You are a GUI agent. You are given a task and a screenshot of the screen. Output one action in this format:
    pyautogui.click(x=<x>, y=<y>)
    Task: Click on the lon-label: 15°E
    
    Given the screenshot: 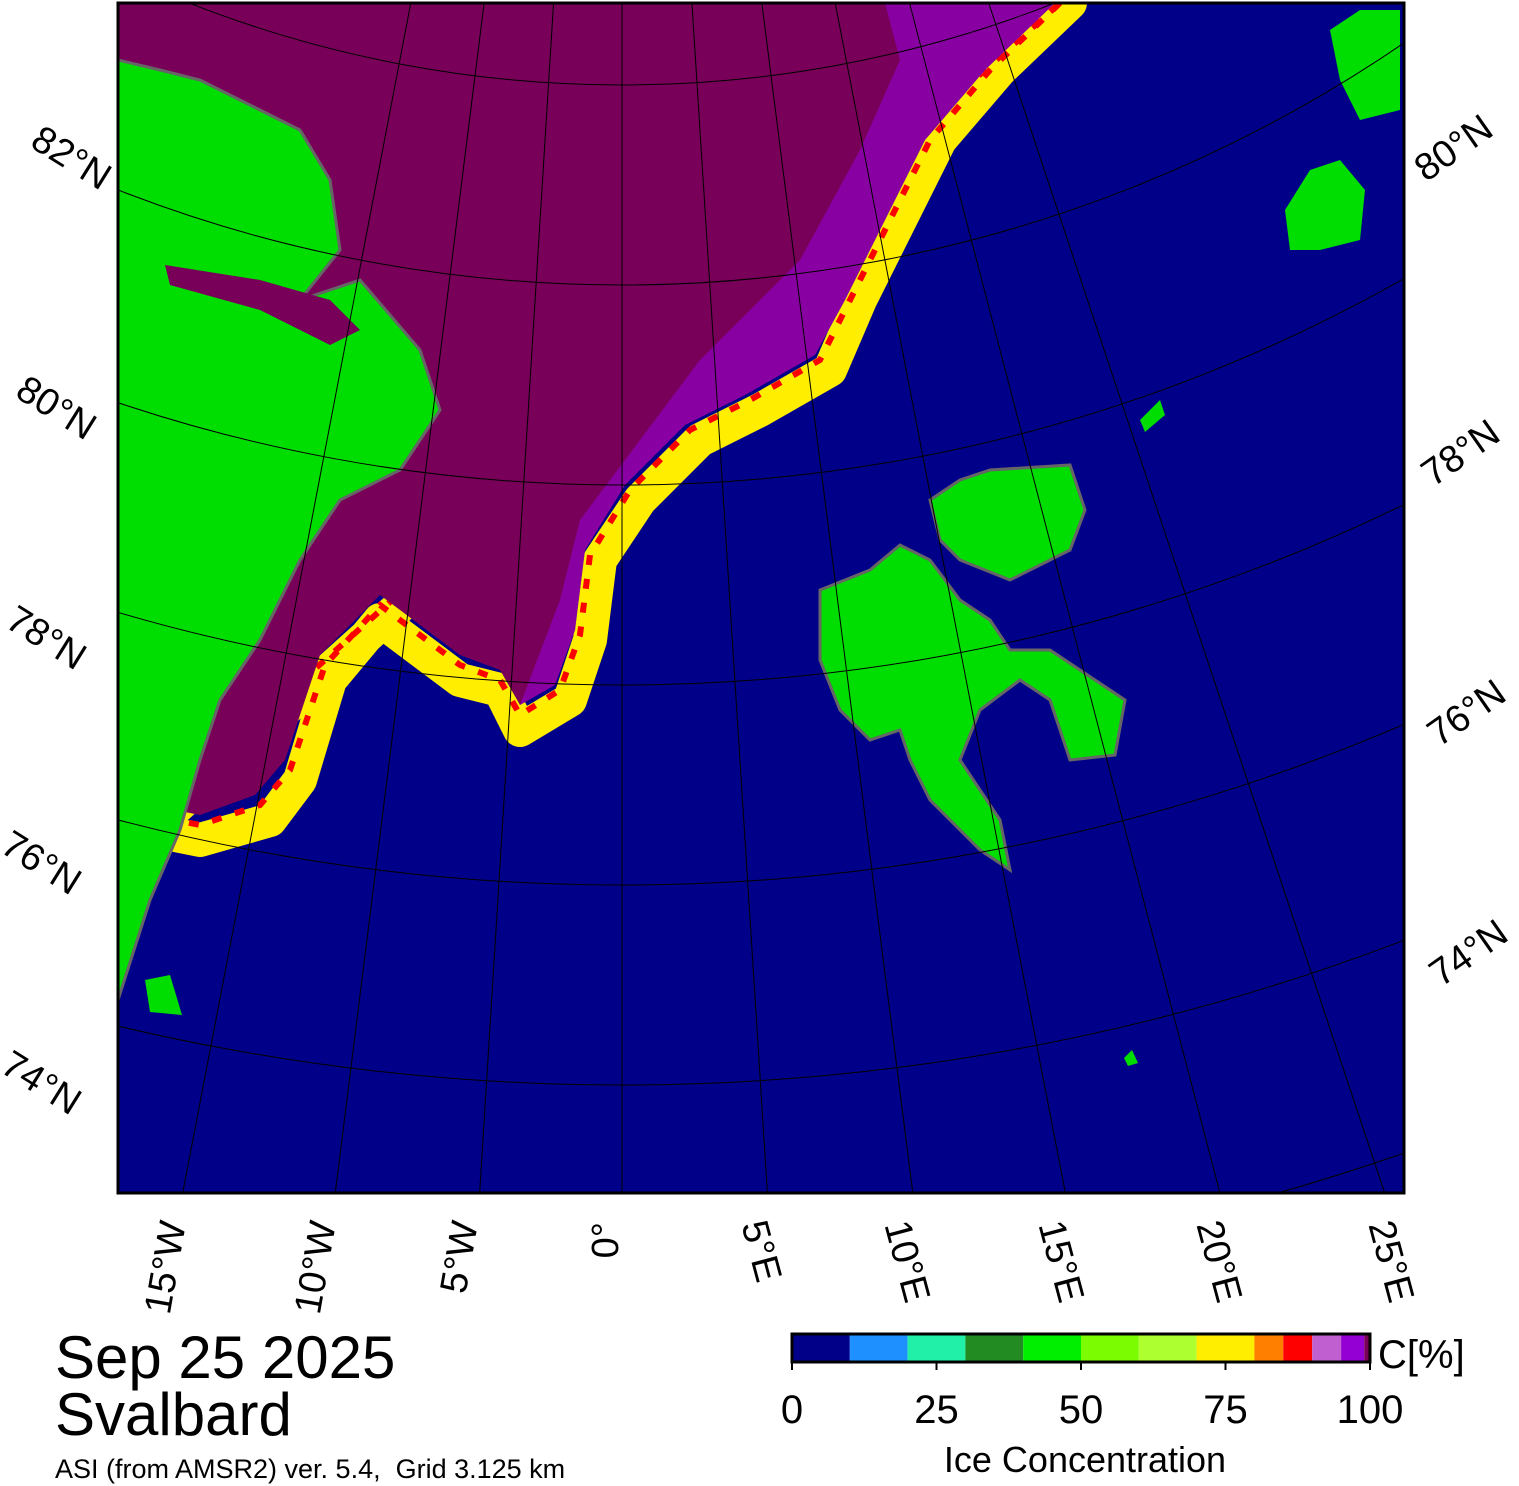 What is the action you would take?
    pyautogui.click(x=1061, y=1261)
    